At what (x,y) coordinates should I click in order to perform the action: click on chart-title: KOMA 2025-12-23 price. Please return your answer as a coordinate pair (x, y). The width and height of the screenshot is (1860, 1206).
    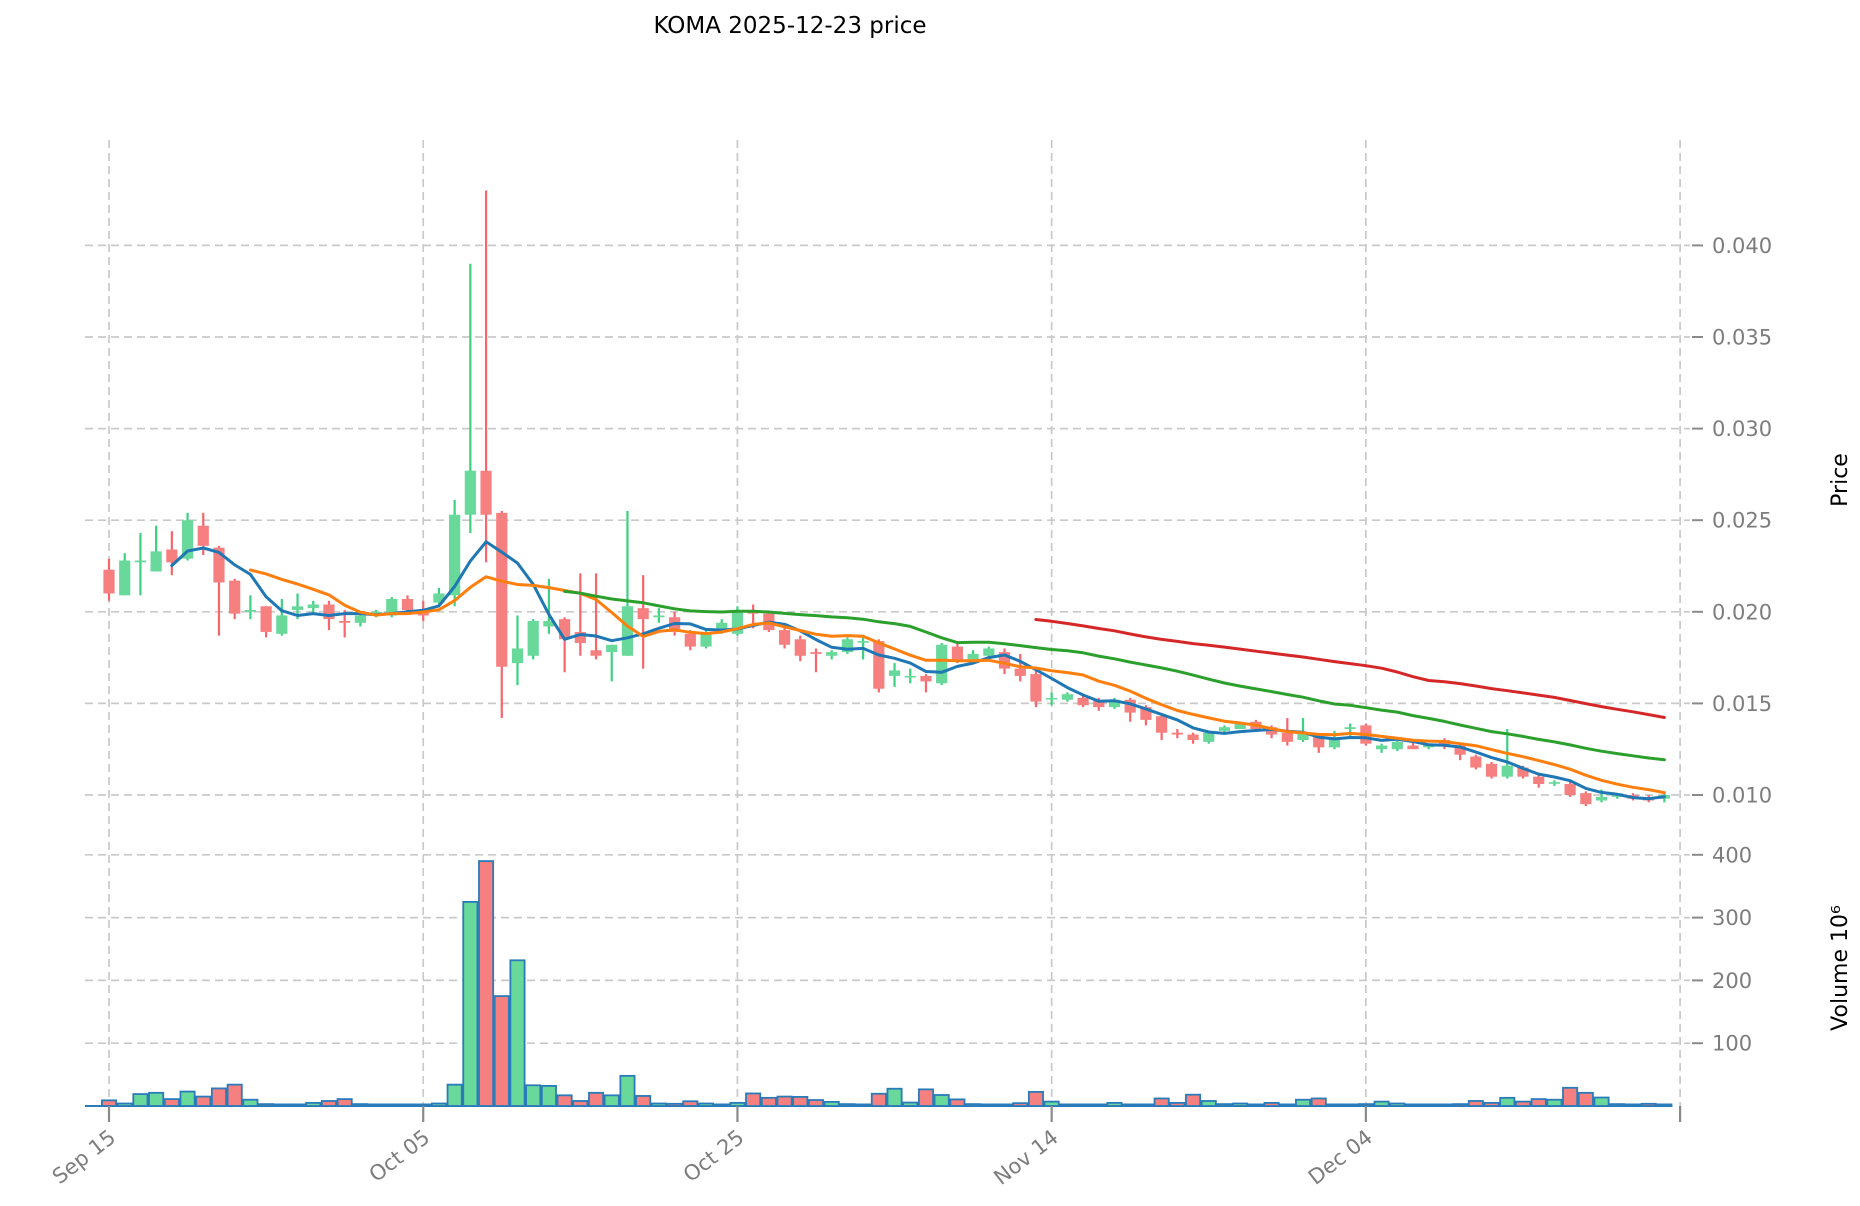
    Looking at the image, I should click on (789, 26).